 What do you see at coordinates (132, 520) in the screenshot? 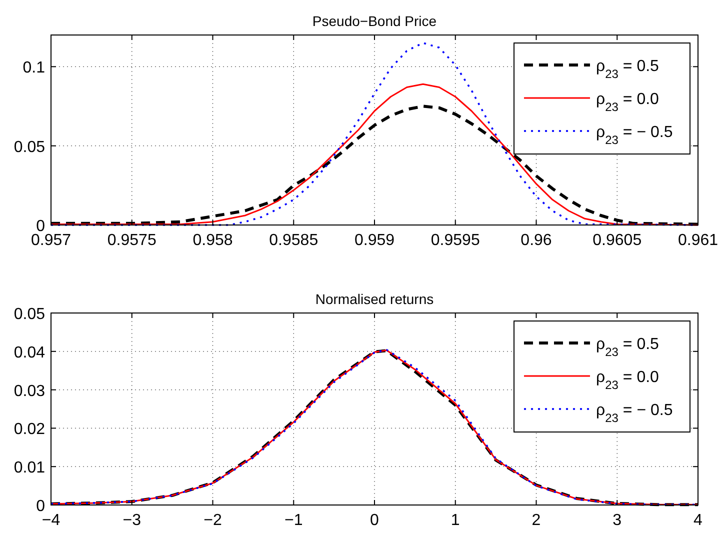
I see `x-tick-label: −3` at bounding box center [132, 520].